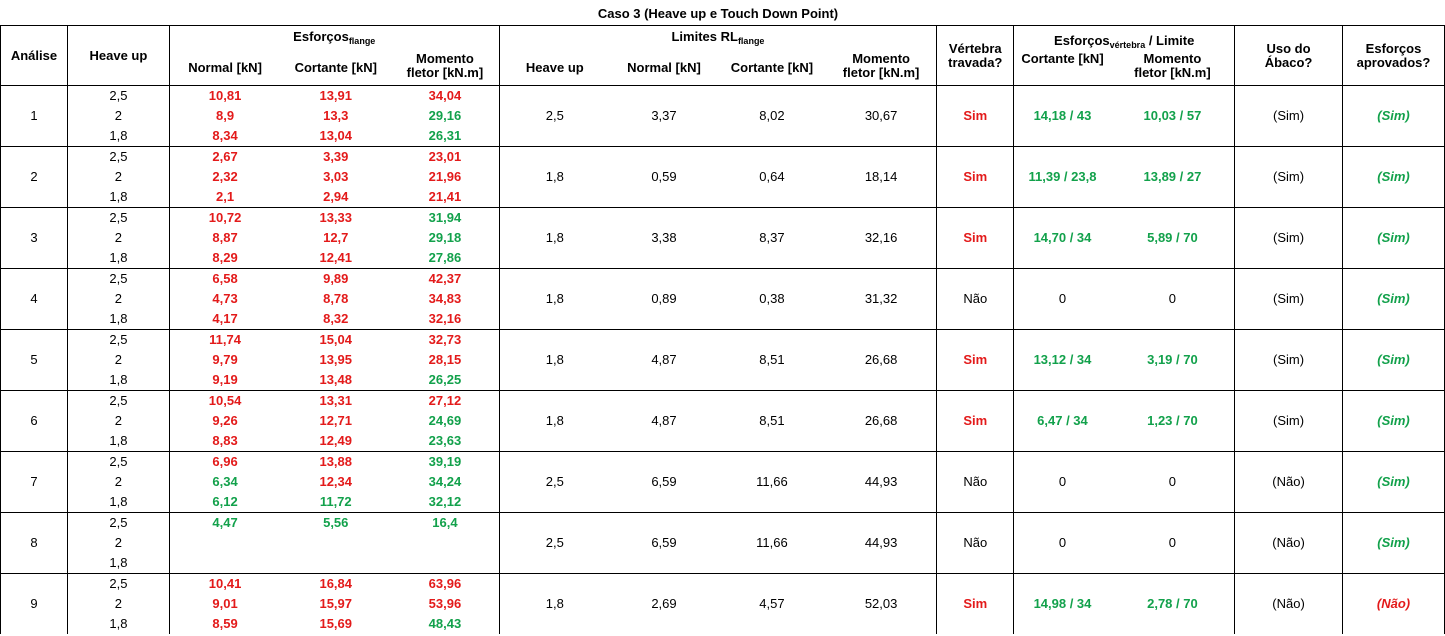 This screenshot has height=636, width=1445. Describe the element at coordinates (445, 196) in the screenshot. I see `momento-cell-line: 21,41` at that location.